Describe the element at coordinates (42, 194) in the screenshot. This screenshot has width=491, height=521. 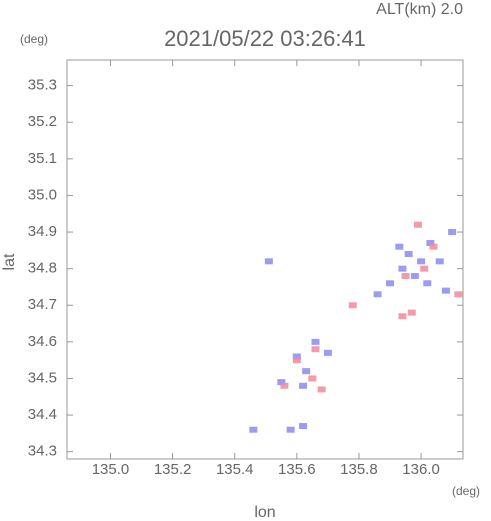
I see `y-tick-label: 35.0` at that location.